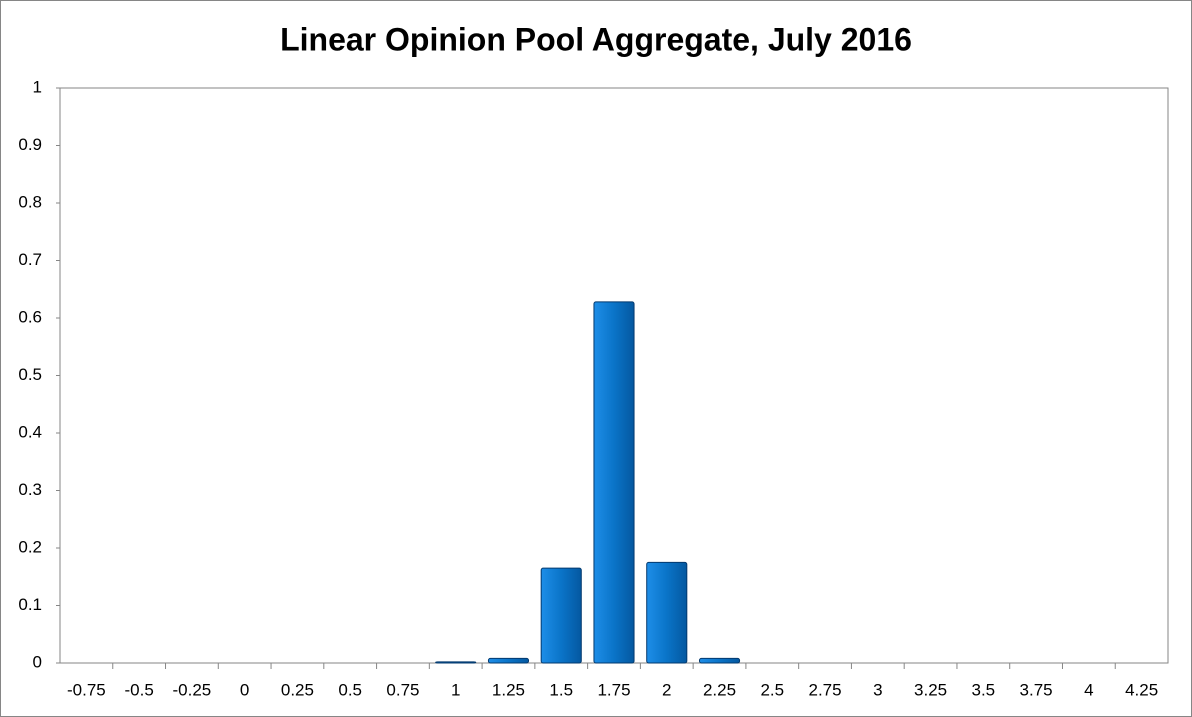 The image size is (1192, 717). I want to click on x-tick-label: -0.75, so click(86, 689).